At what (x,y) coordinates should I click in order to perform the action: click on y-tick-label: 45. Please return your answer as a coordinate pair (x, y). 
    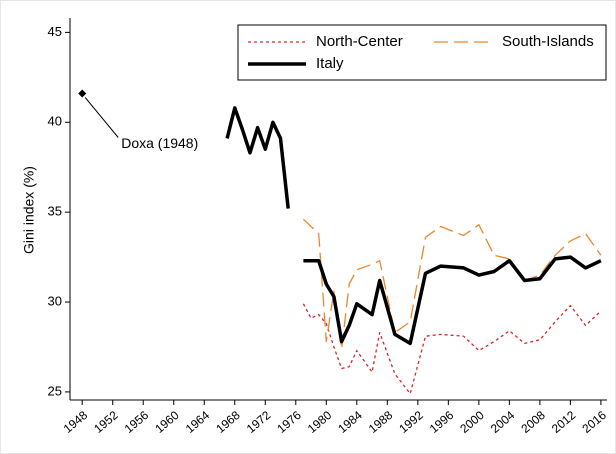
    Looking at the image, I should click on (55, 31).